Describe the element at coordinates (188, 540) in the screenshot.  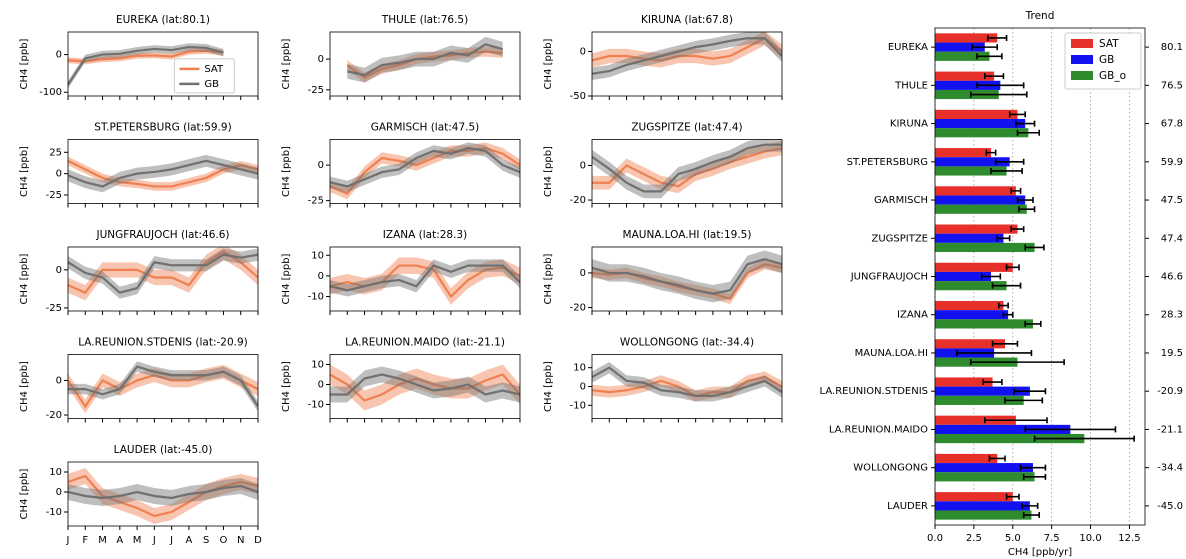
I see `x-tick-label: A` at that location.